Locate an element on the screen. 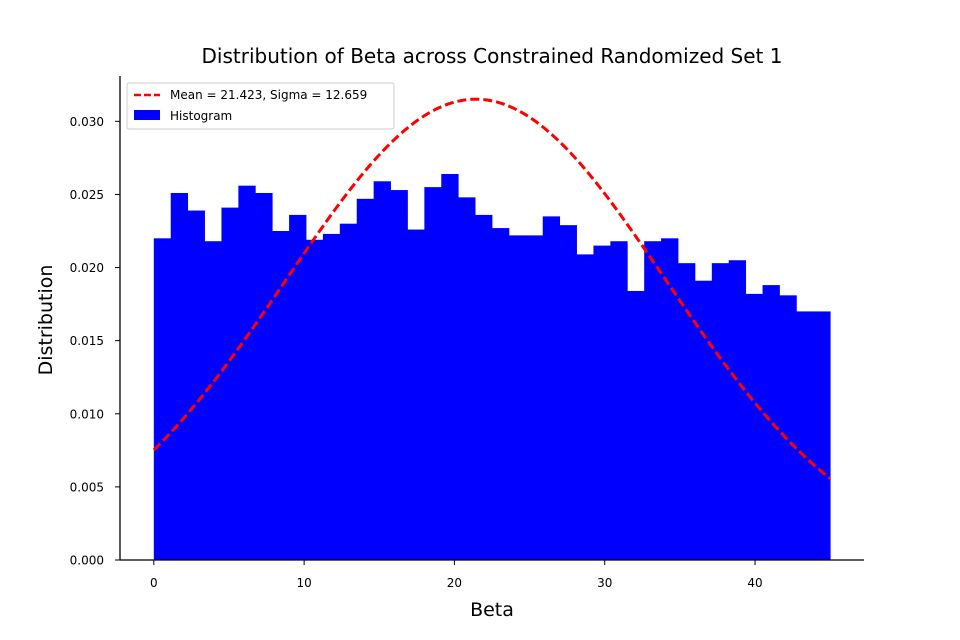 The image size is (960, 640). y-tick-label: 0.010 is located at coordinates (87, 414).